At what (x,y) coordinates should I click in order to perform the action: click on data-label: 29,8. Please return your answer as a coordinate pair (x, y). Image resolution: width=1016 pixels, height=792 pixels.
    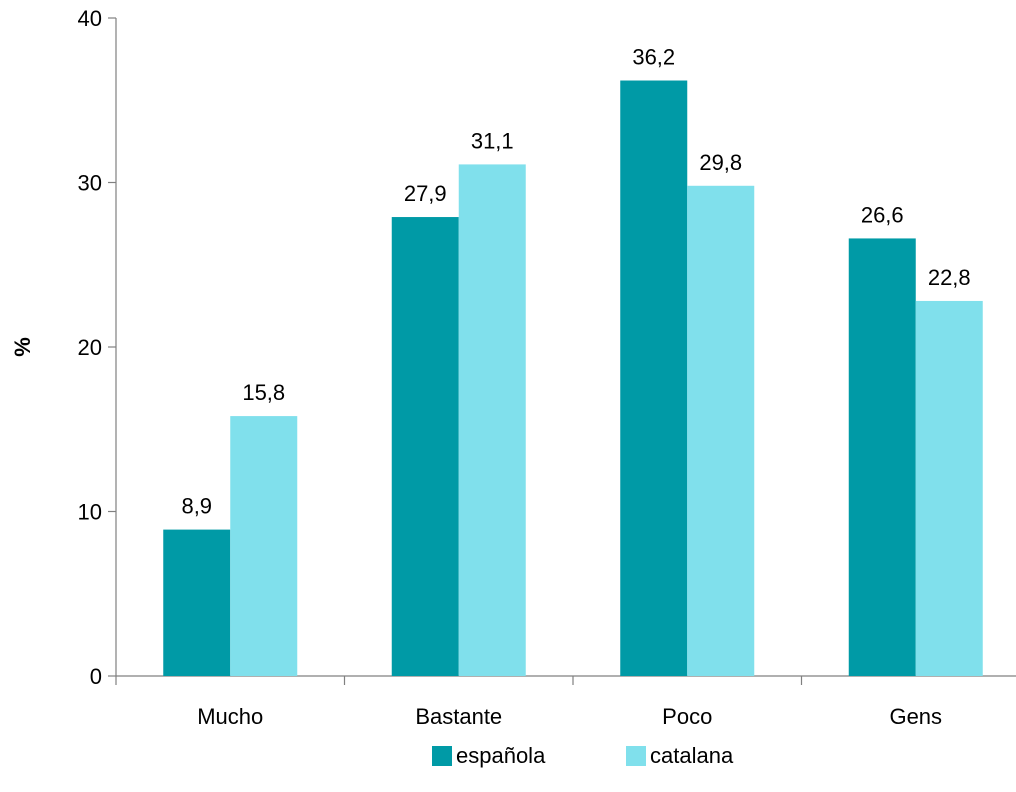
    Looking at the image, I should click on (720, 162).